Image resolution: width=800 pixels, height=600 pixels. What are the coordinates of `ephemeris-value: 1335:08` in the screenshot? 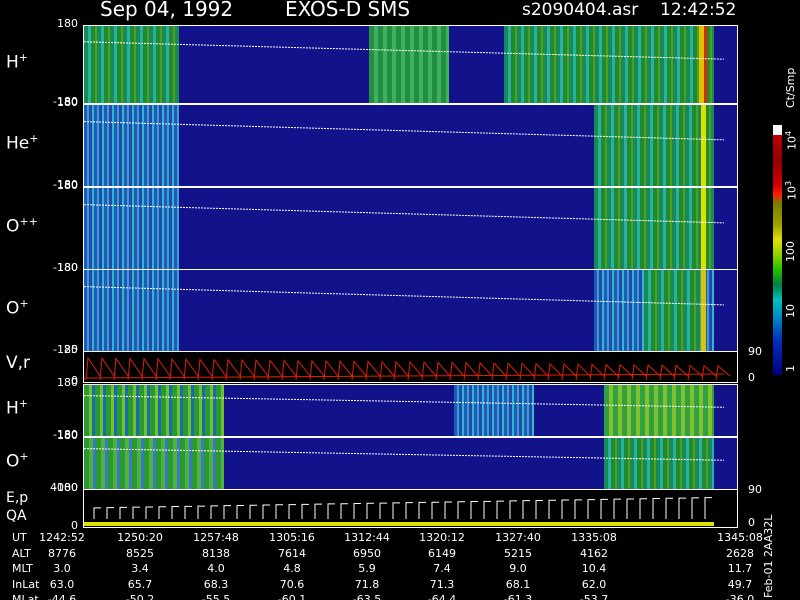 It's located at (594, 537).